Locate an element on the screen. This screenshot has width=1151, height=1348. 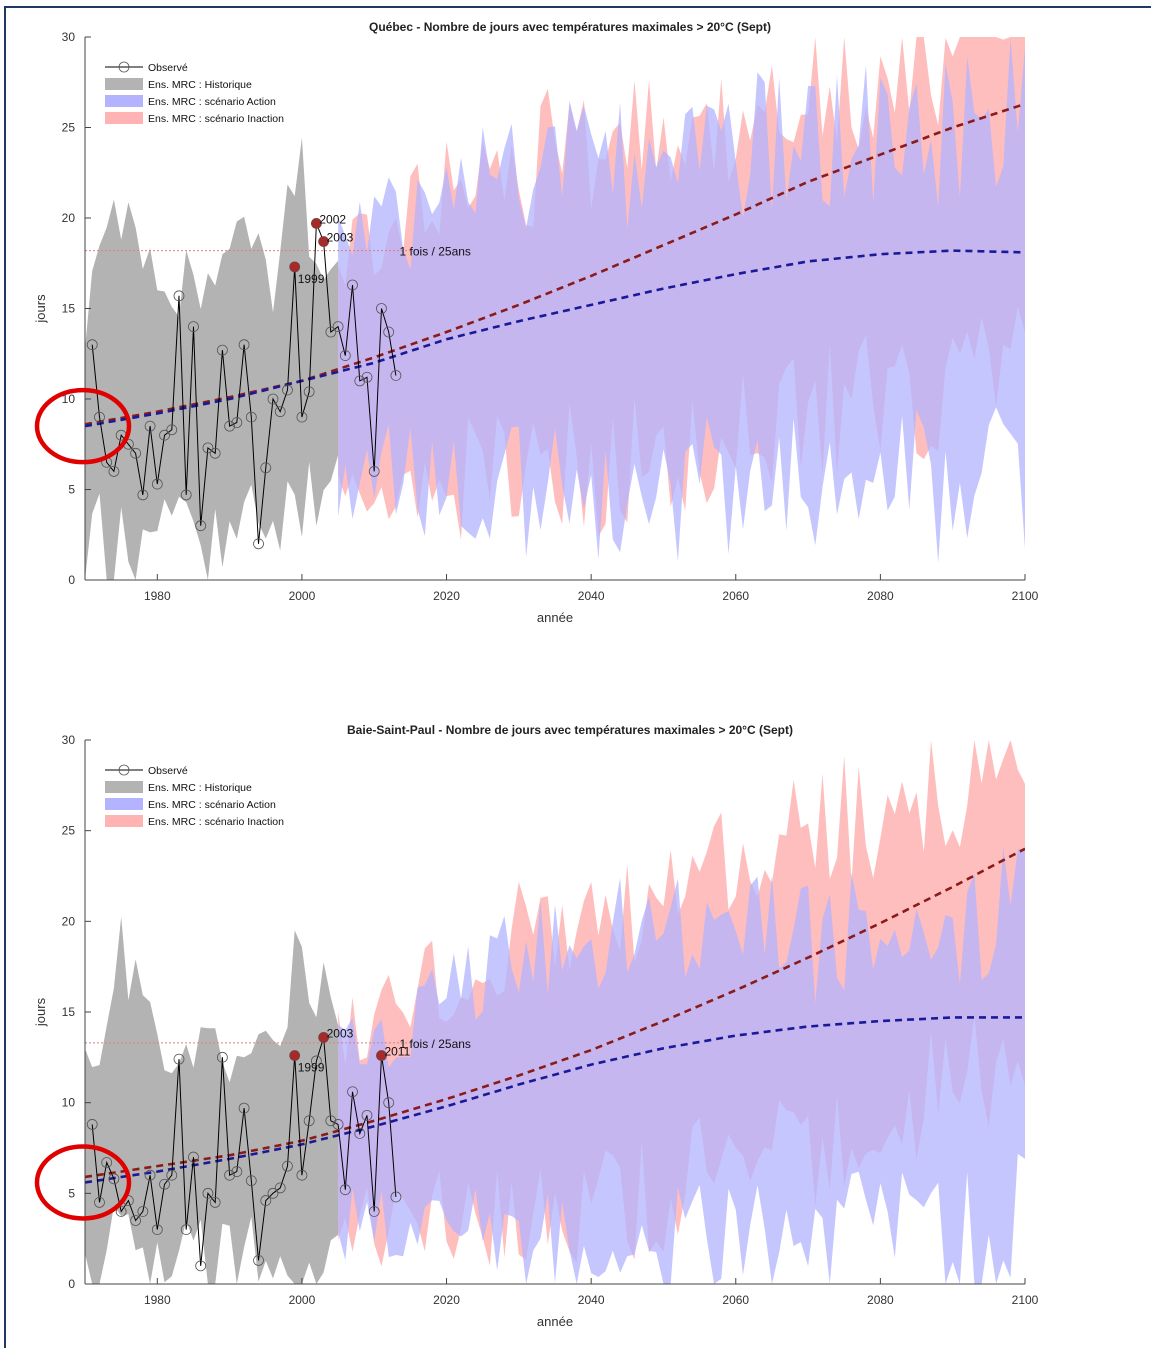
x-tick-label-2020: 2020 is located at coordinates (446, 1300).